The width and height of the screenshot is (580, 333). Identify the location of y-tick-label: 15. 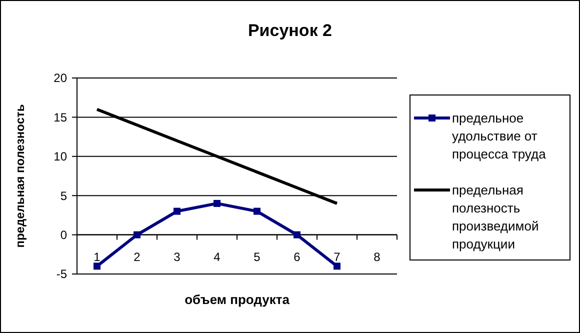
(61, 117).